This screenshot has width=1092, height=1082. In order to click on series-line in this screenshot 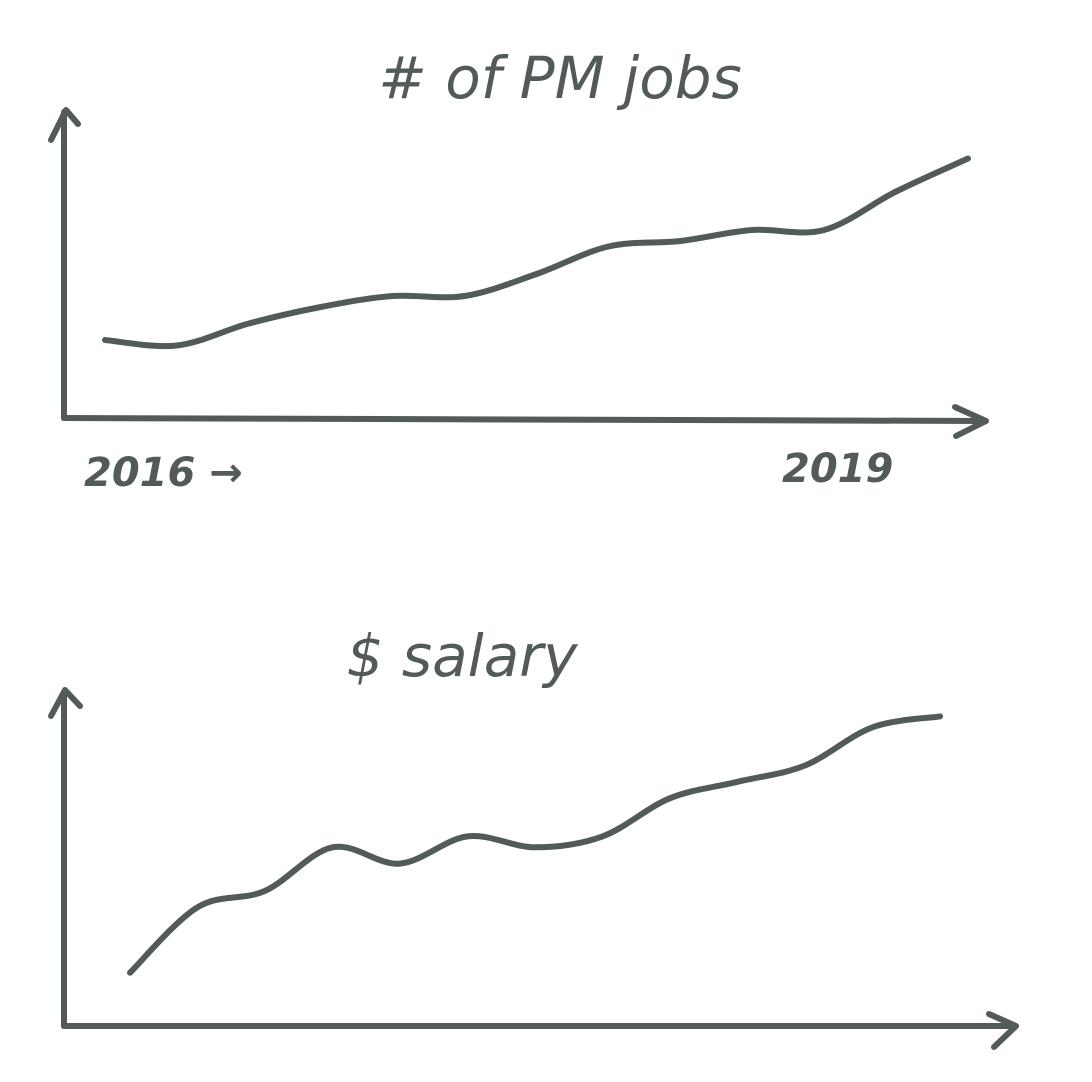, I will do `click(536, 252)`.